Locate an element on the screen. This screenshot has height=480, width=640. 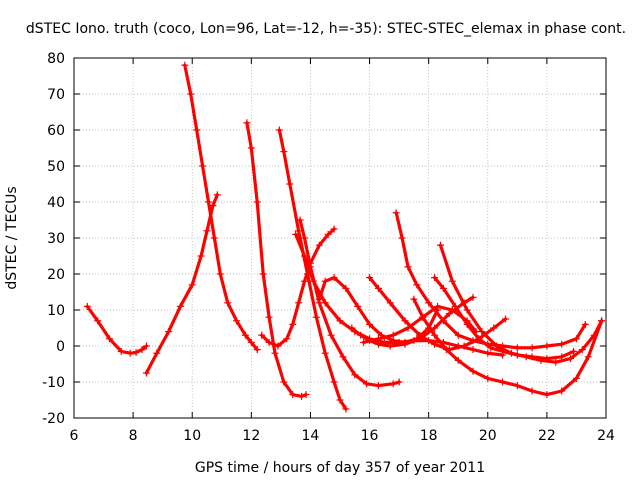
series-4-line is located at coordinates (312, 269).